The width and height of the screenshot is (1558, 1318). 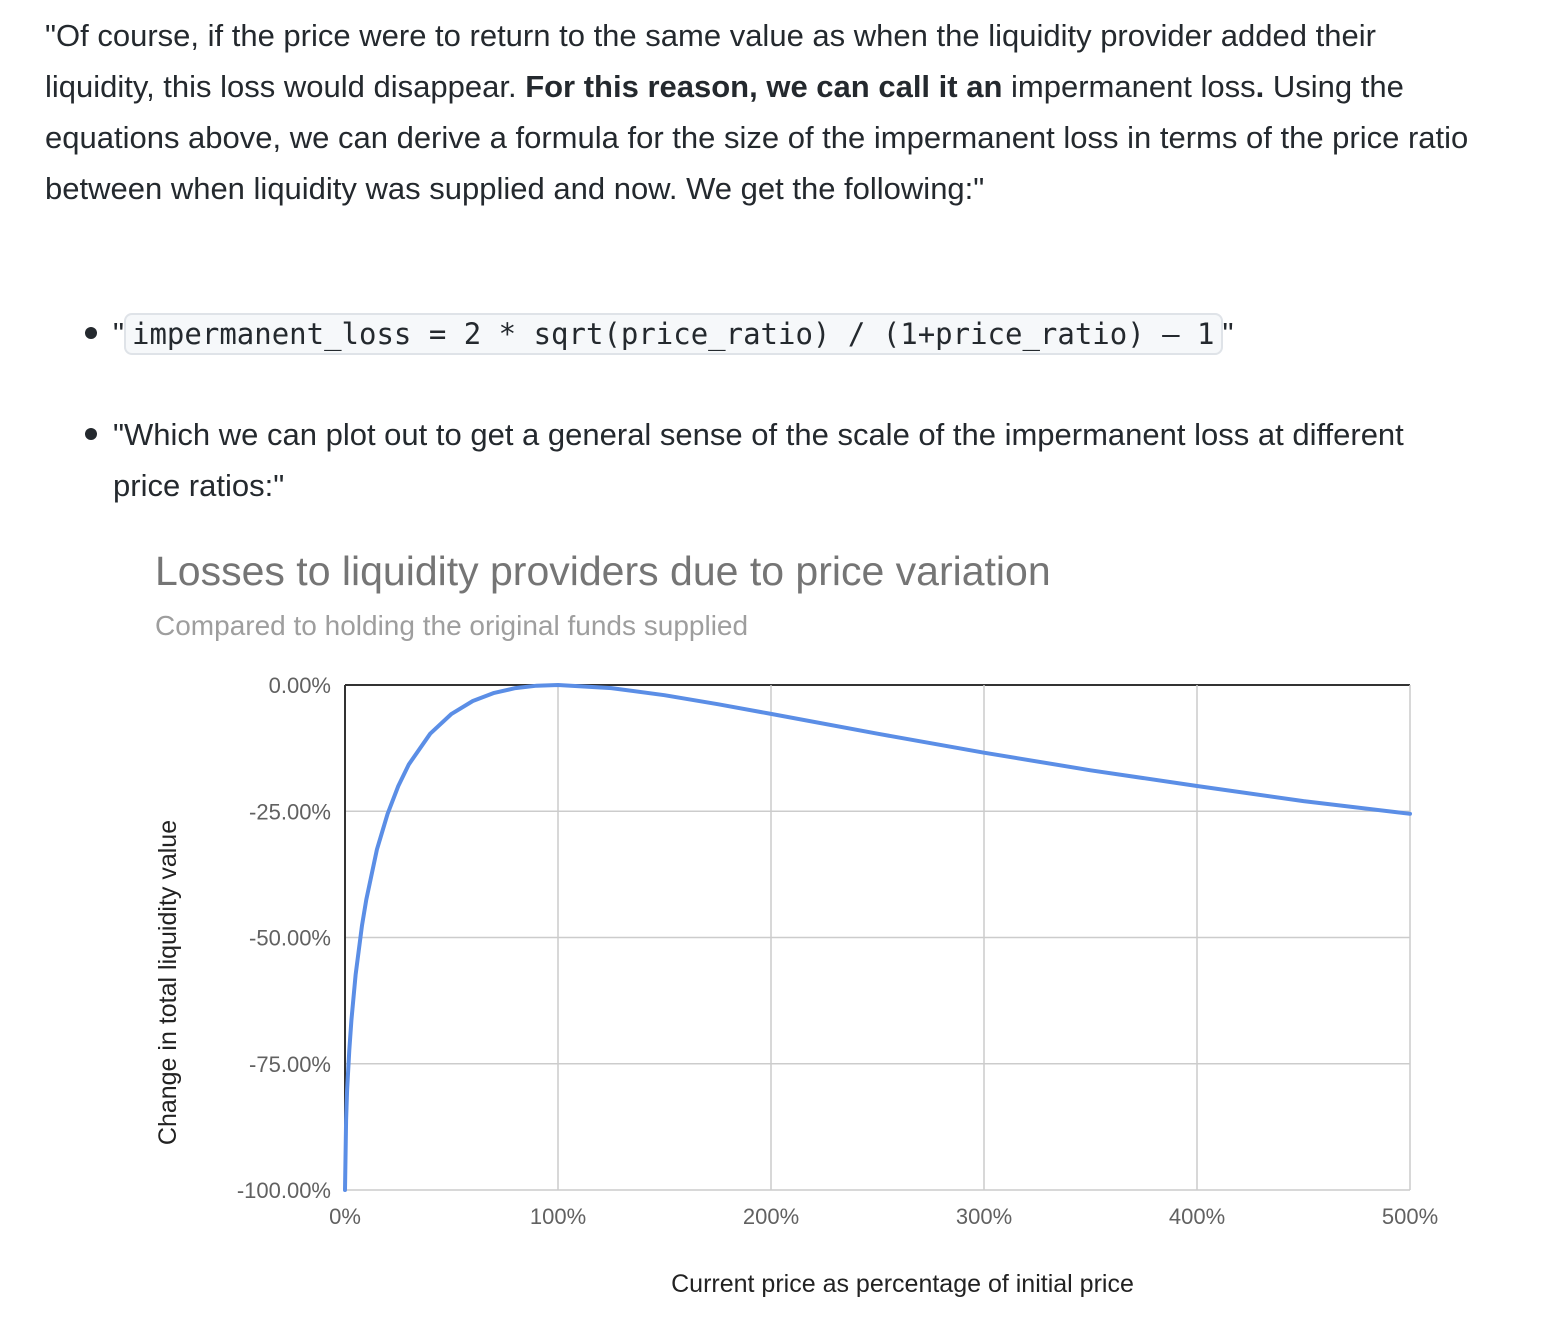 I want to click on x-tick-label: 300%, so click(x=984, y=1216).